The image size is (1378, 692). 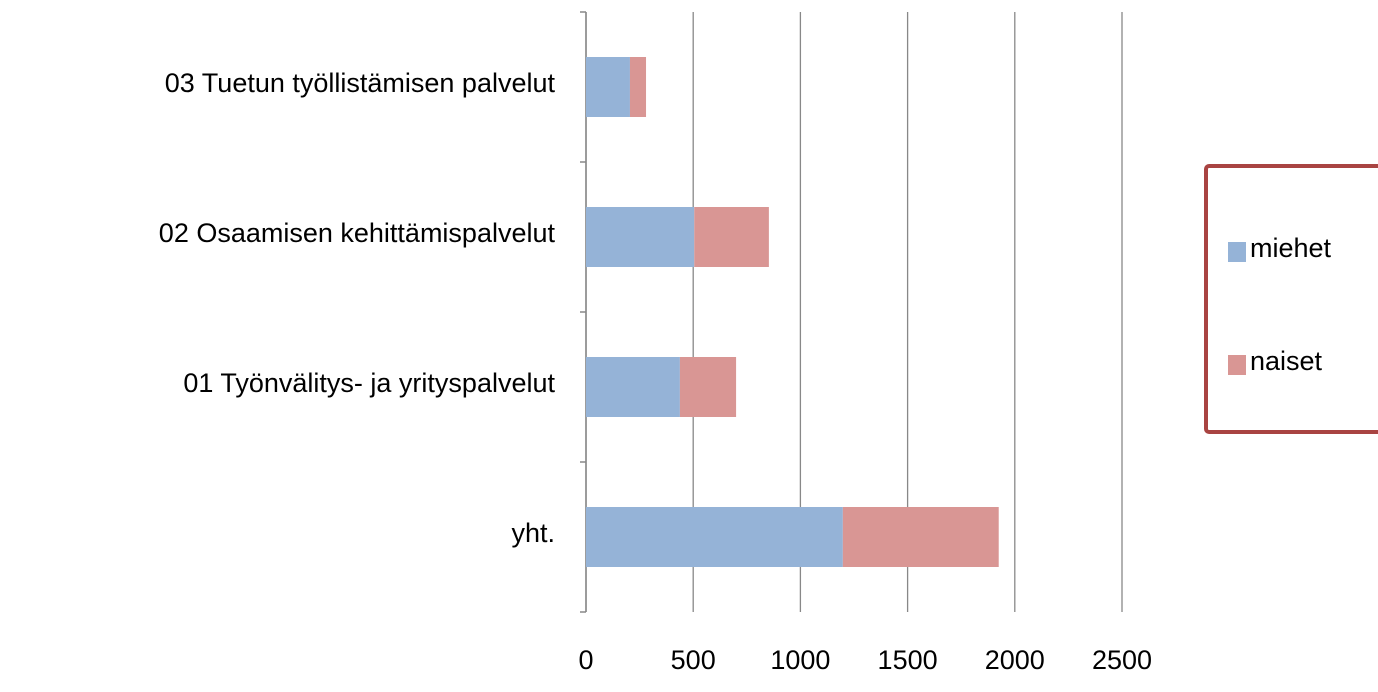 I want to click on y-tick-label: 03 Tuetun työllistämisen palvelut, so click(x=360, y=83).